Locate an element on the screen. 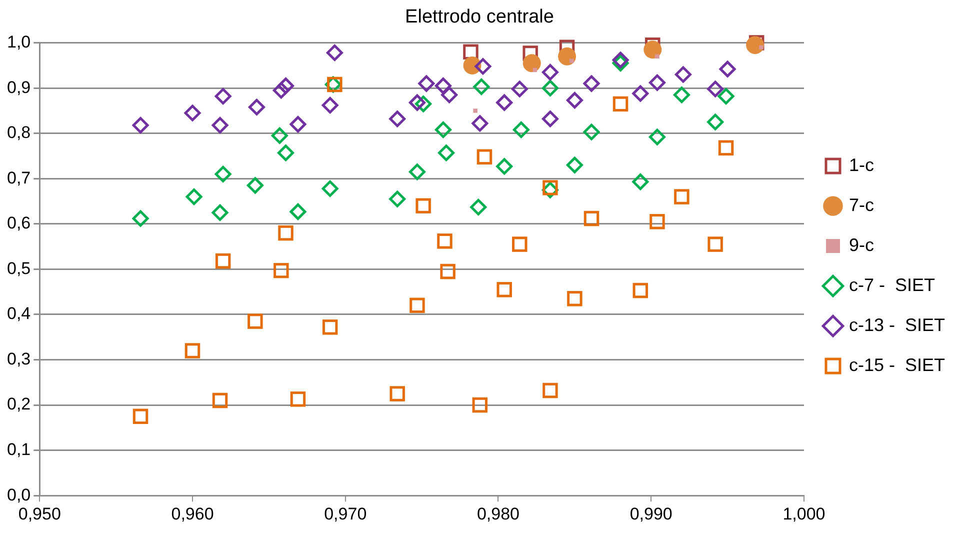  y-tick-label: 0,4 is located at coordinates (18, 314).